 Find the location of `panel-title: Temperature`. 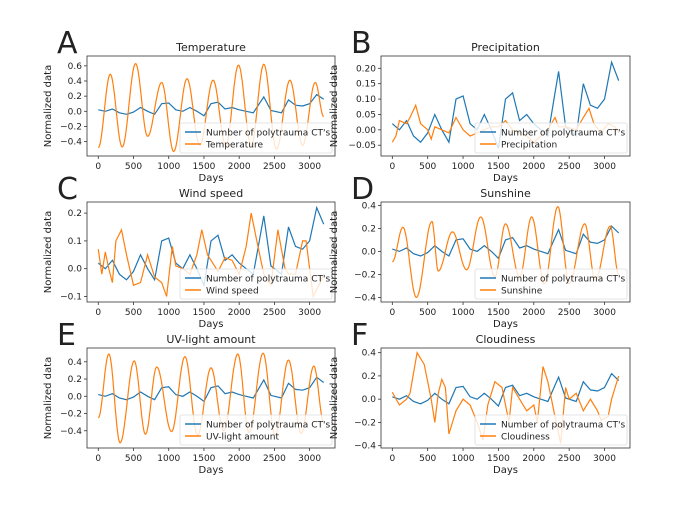

panel-title: Temperature is located at coordinates (210, 47).